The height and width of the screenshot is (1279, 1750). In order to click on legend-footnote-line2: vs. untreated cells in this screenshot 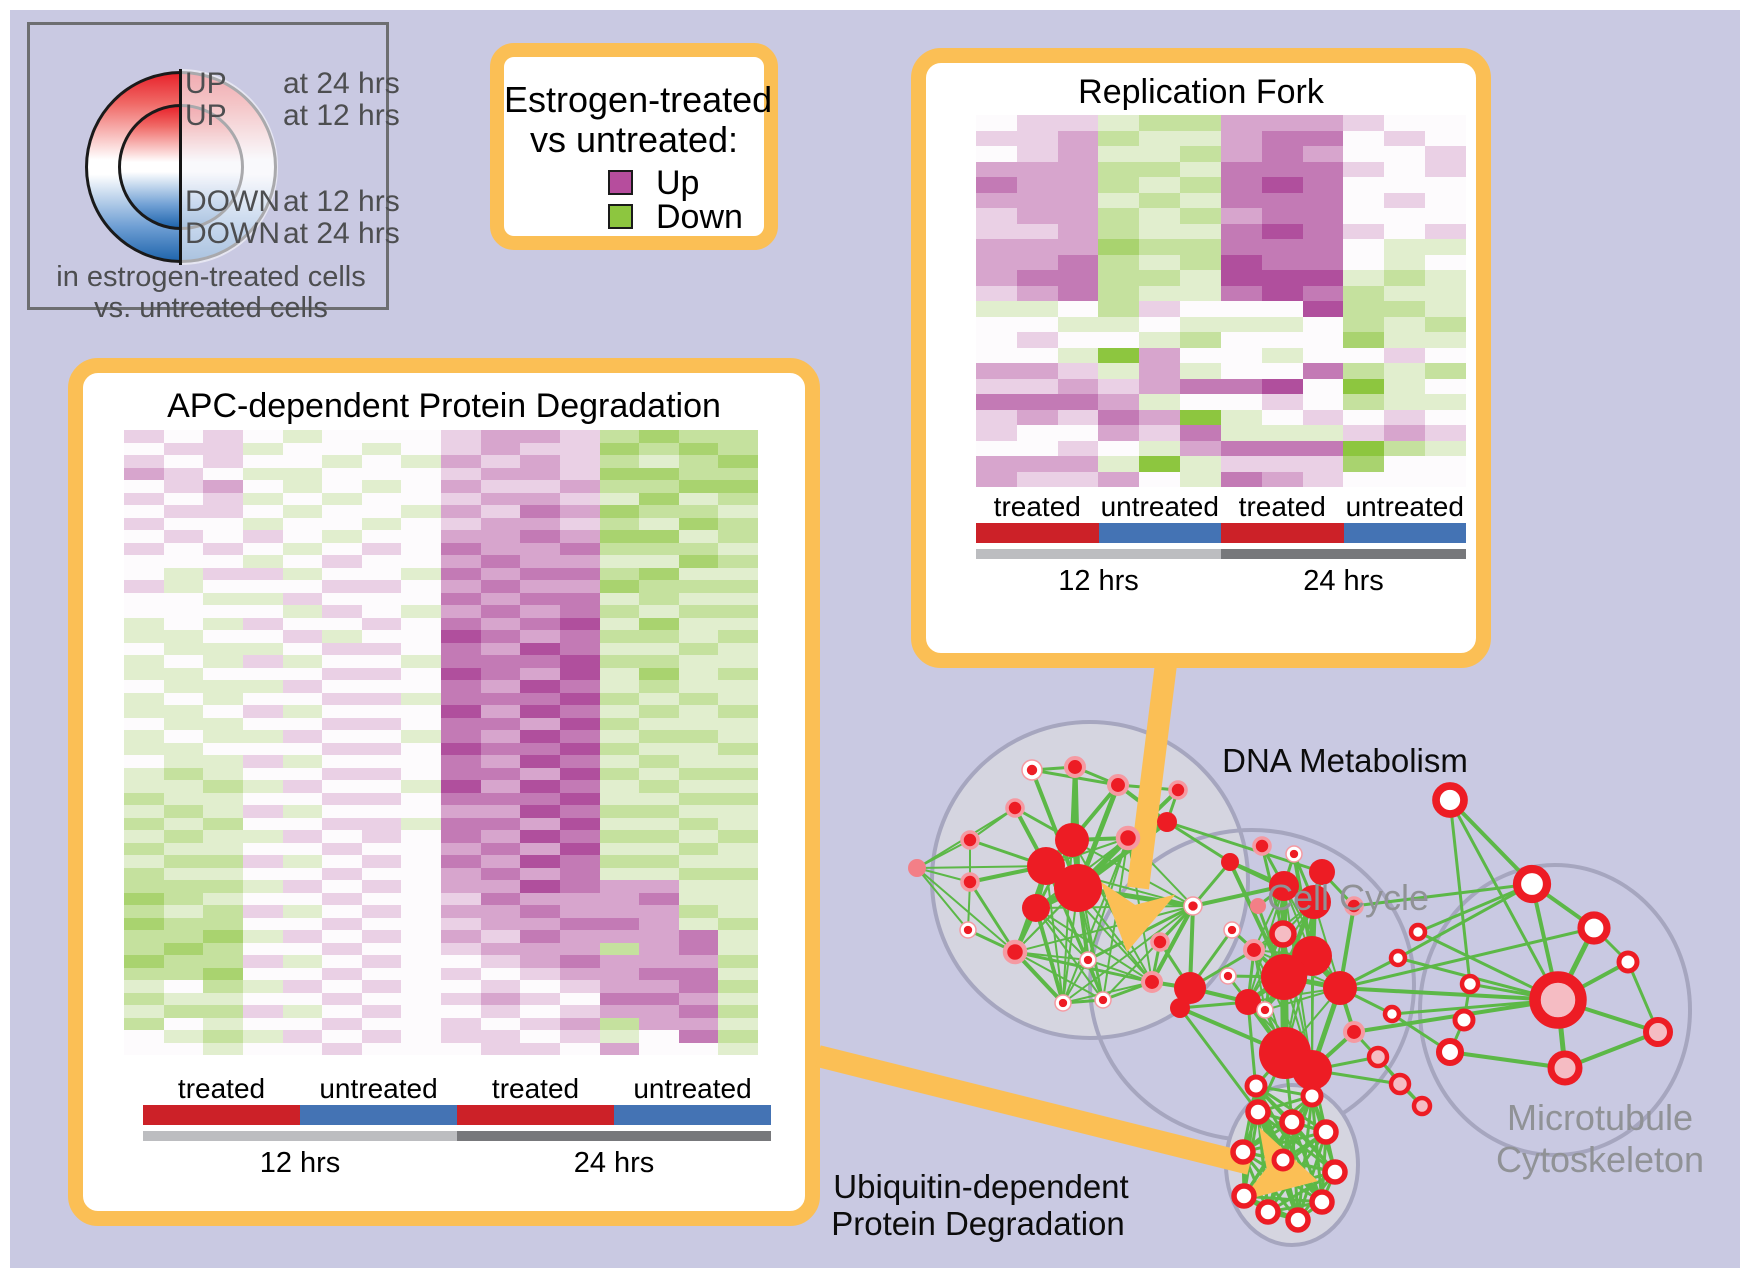, I will do `click(211, 308)`.